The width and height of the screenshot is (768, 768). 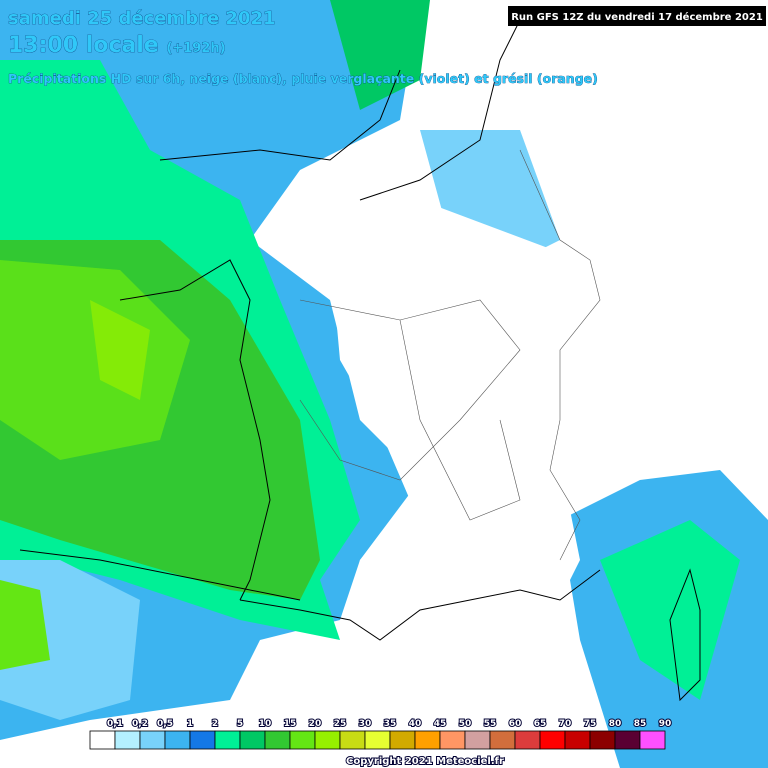 What do you see at coordinates (425, 761) in the screenshot?
I see `copyright: Copyright 2021 Meteociel.fr` at bounding box center [425, 761].